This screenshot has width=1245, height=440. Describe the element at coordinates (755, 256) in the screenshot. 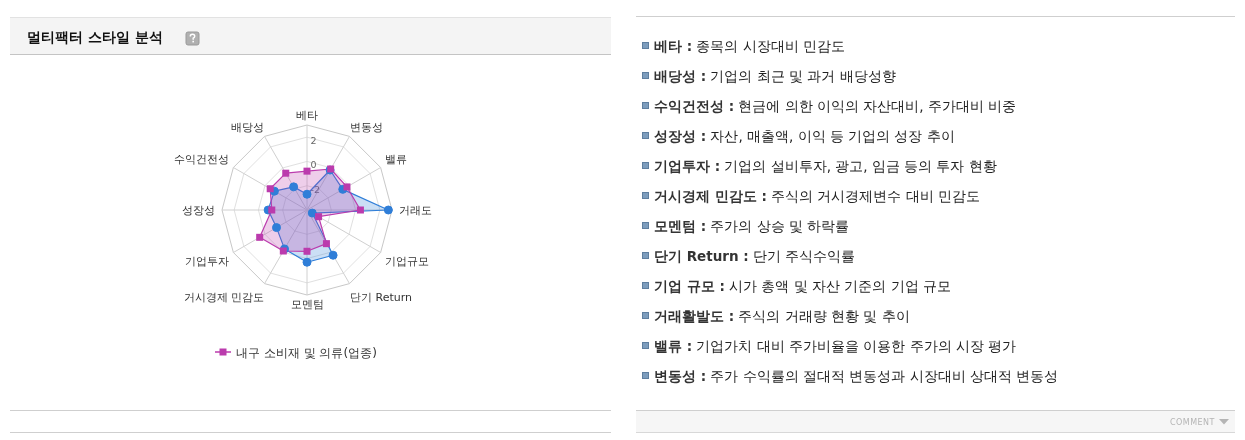

I see `text: 단기 Return : 단기 주식수익률` at that location.